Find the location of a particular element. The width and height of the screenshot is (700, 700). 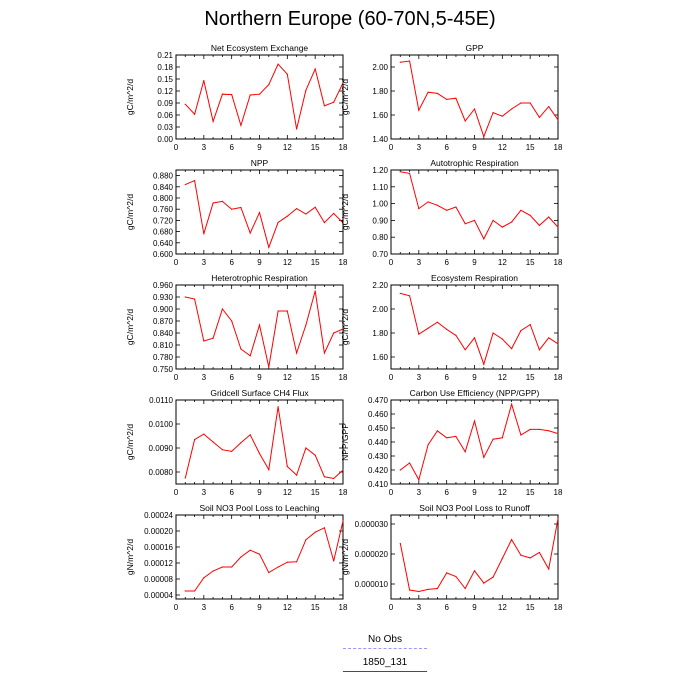

legend: No Obs 1850_131 is located at coordinates (385, 657).